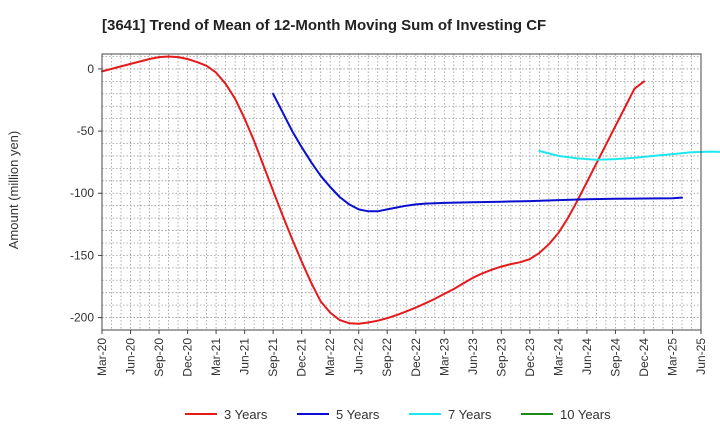 The width and height of the screenshot is (720, 440). I want to click on x-tick-label: Sep-22, so click(387, 357).